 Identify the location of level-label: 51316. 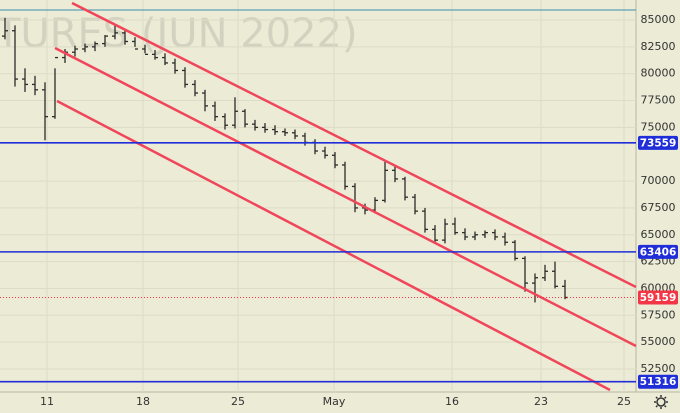
(658, 382).